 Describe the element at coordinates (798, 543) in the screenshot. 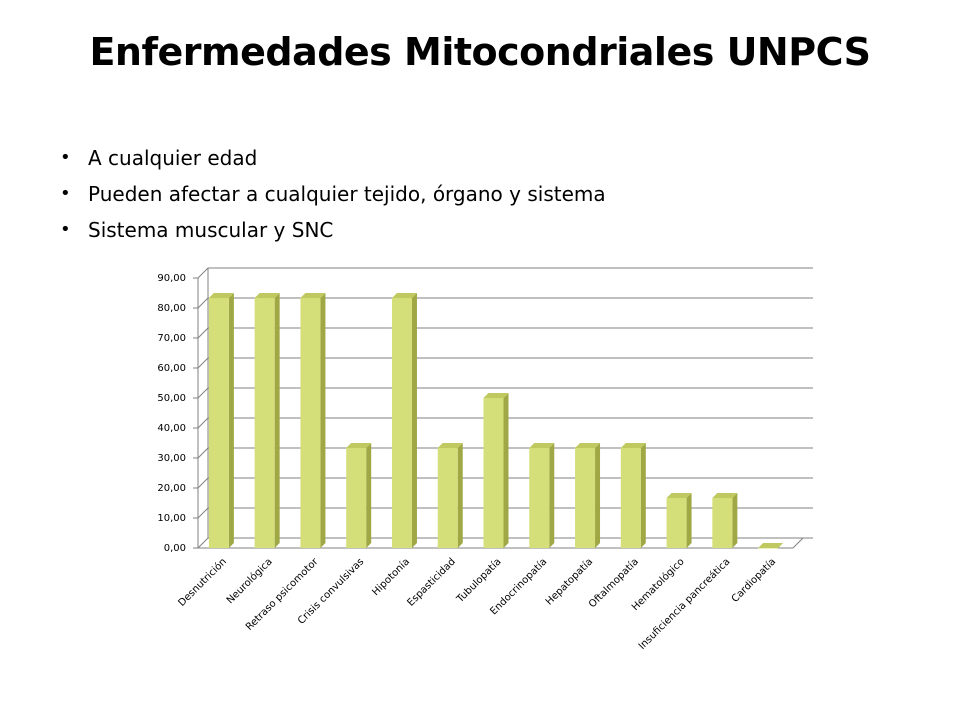

I see `x-axis-depth` at that location.